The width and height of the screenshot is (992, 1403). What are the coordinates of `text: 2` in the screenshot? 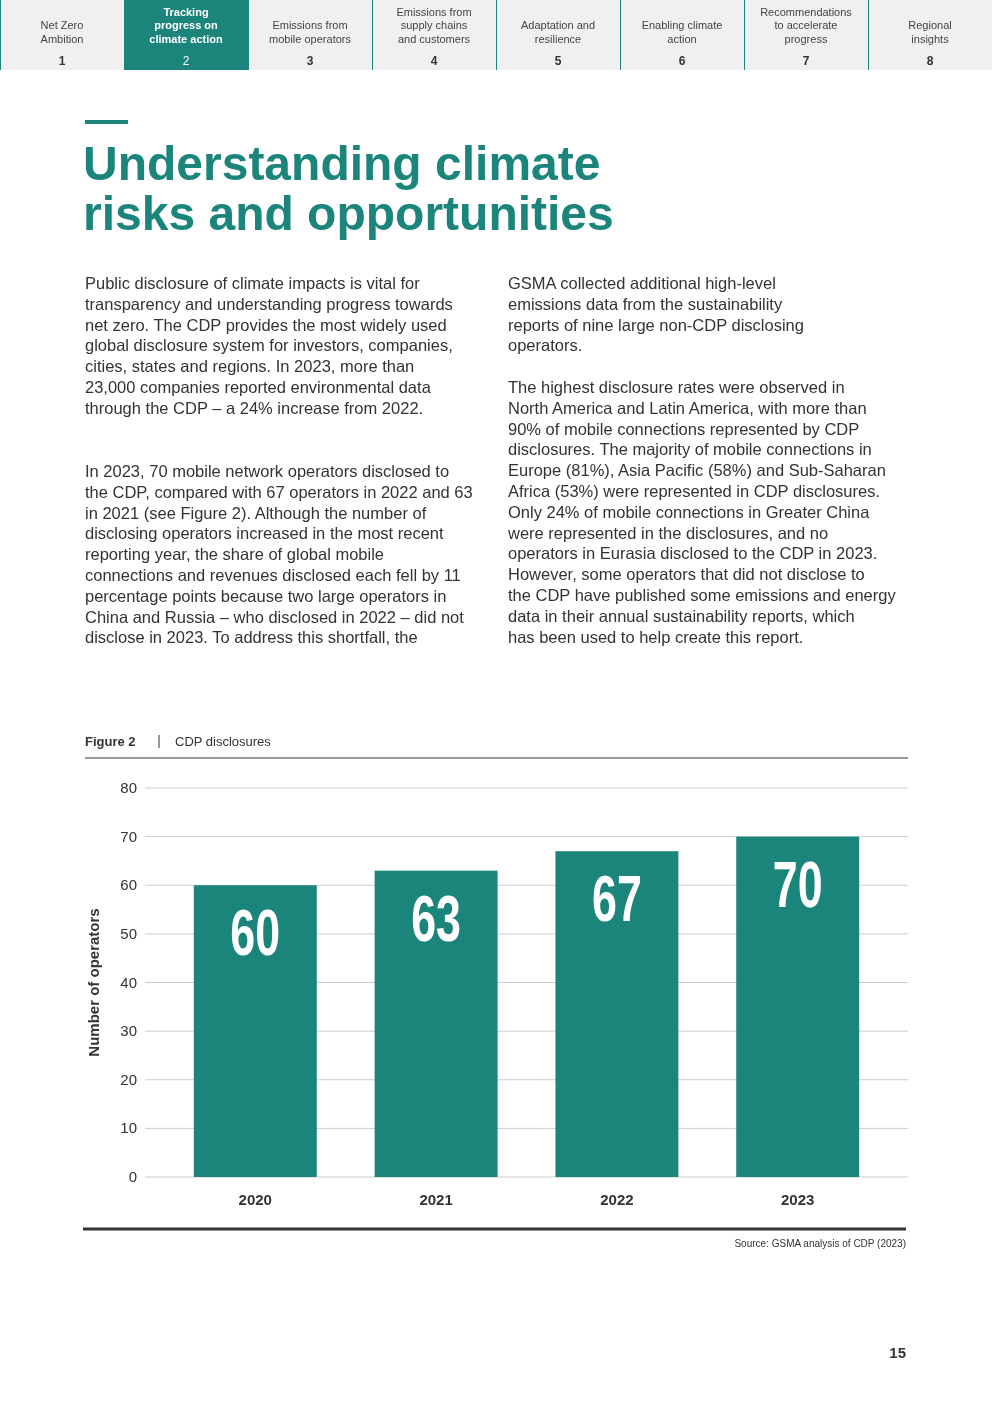 It's located at (186, 61).